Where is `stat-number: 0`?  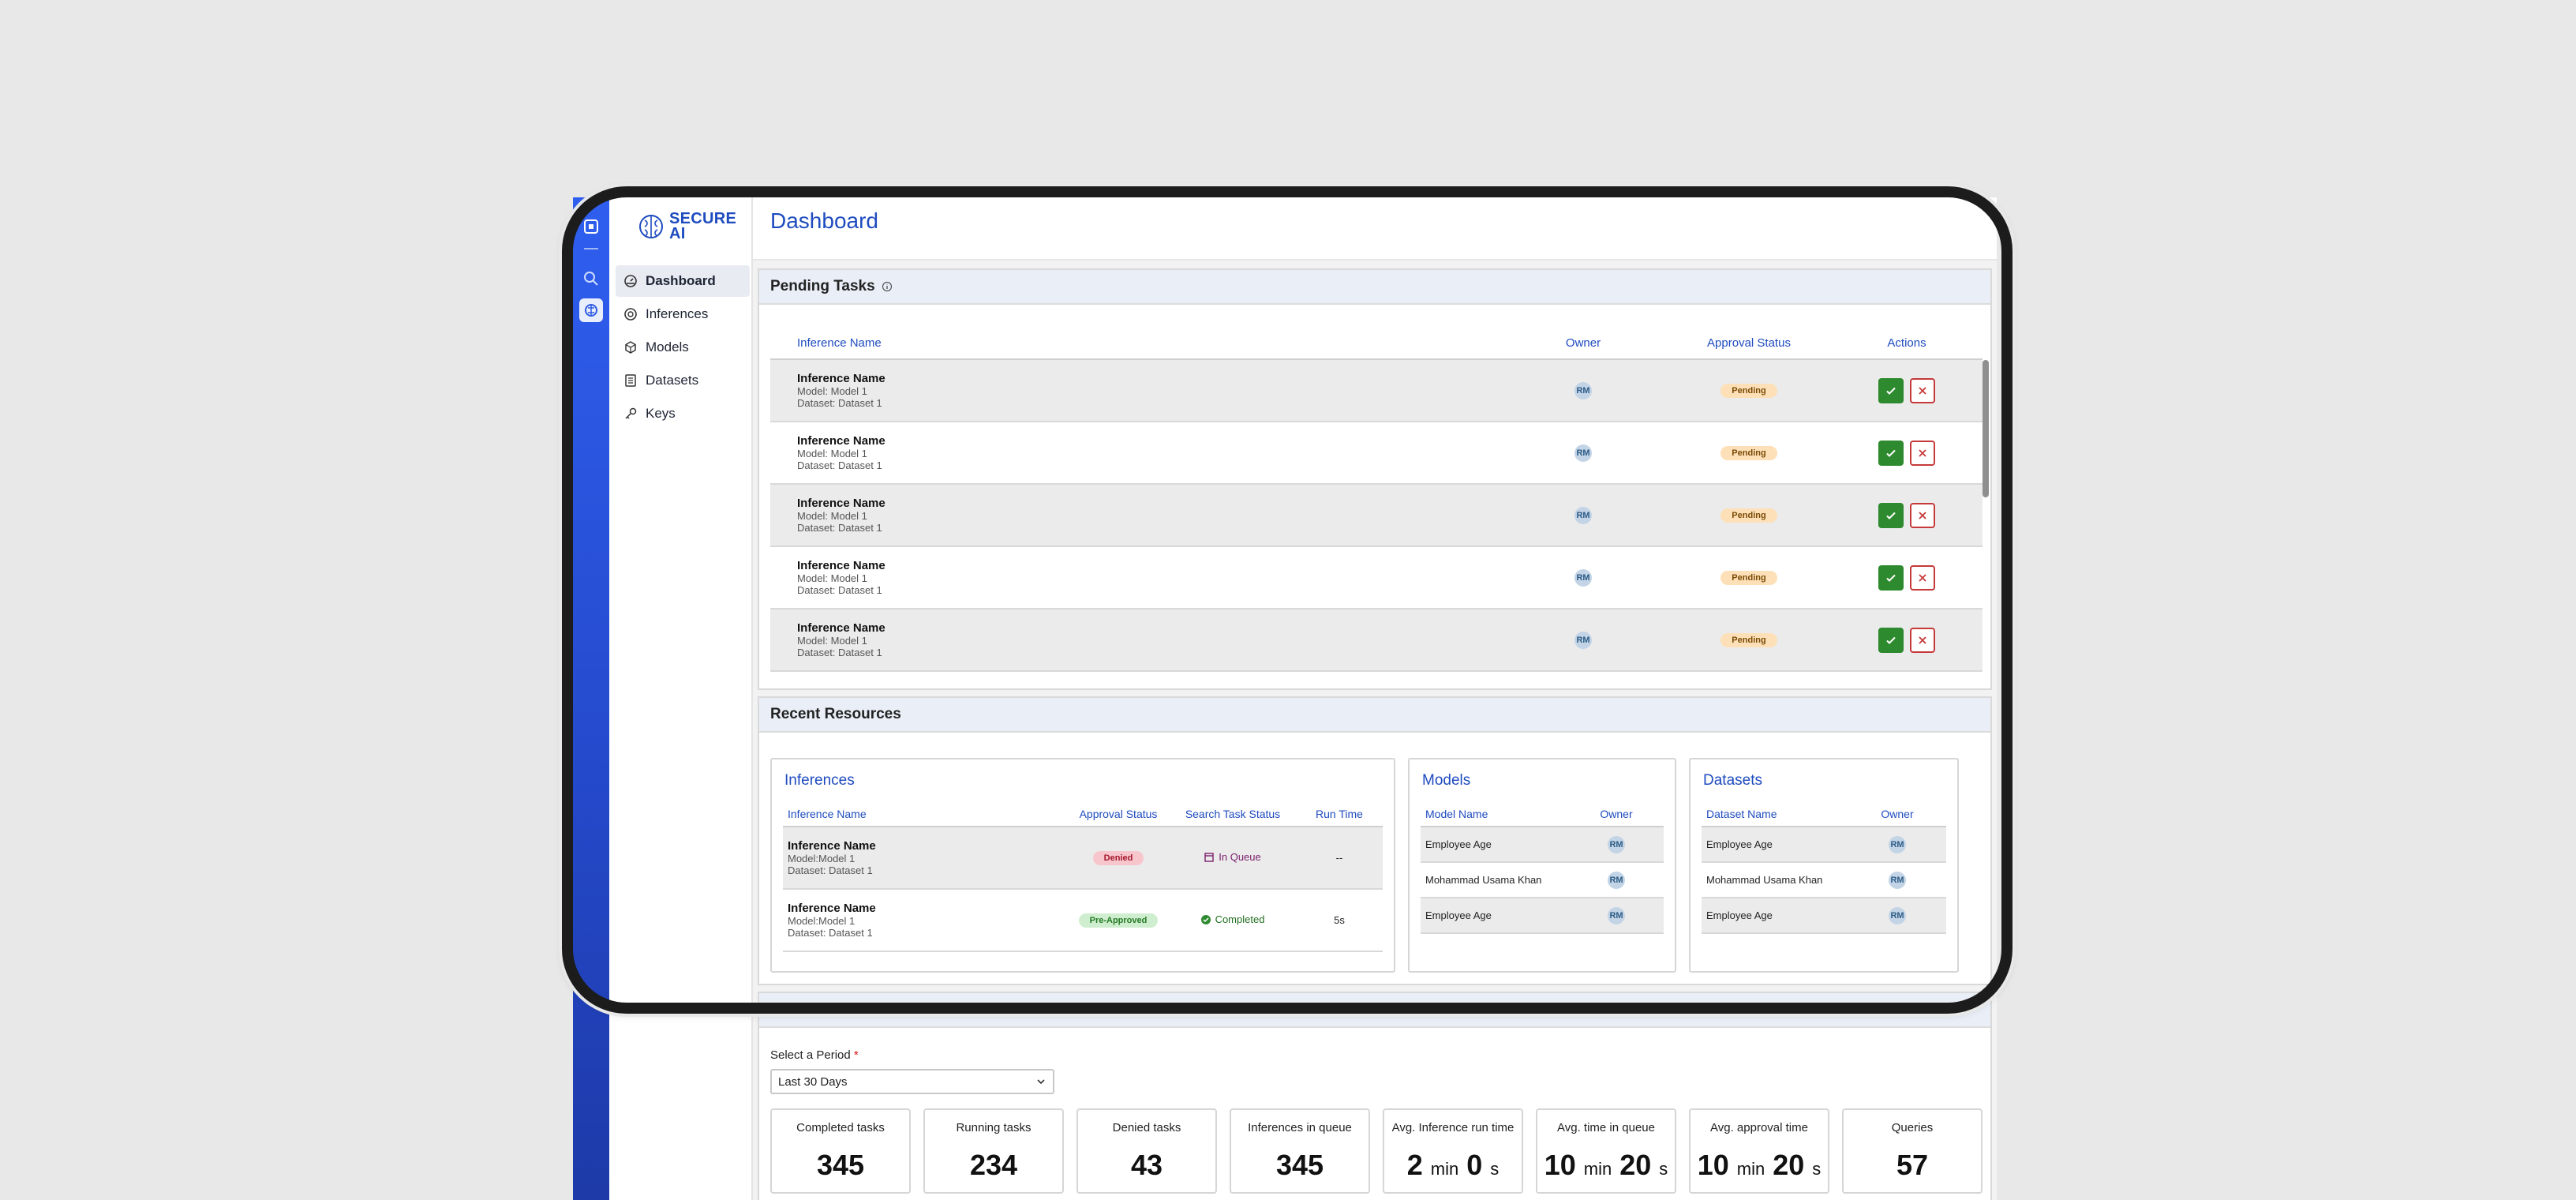
stat-number: 0 is located at coordinates (1474, 1165).